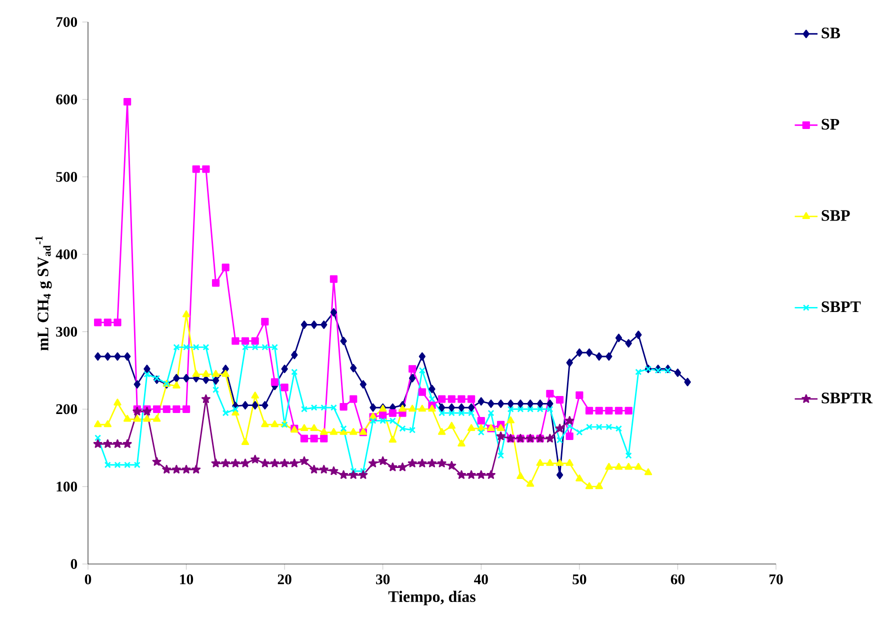 The width and height of the screenshot is (881, 626). What do you see at coordinates (831, 33) in the screenshot?
I see `legend-label: SB` at bounding box center [831, 33].